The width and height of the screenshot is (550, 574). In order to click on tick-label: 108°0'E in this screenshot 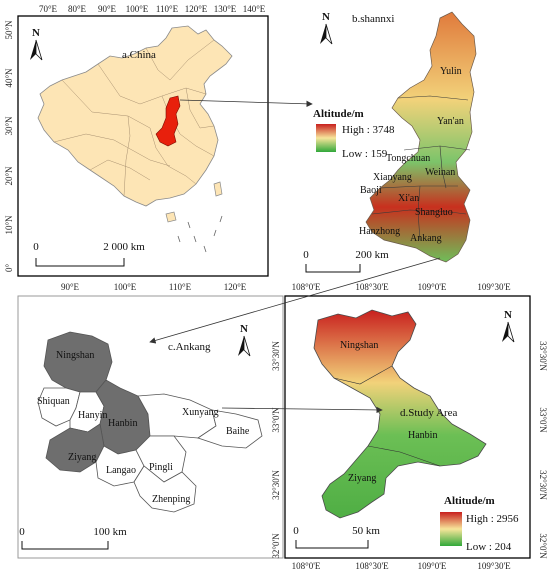, I will do `click(306, 566)`.